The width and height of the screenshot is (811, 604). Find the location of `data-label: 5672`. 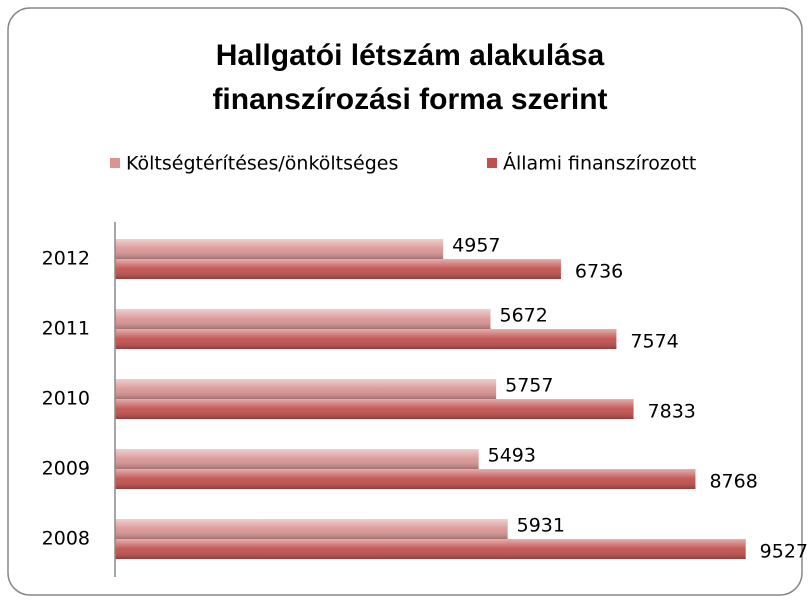

data-label: 5672 is located at coordinates (523, 316).